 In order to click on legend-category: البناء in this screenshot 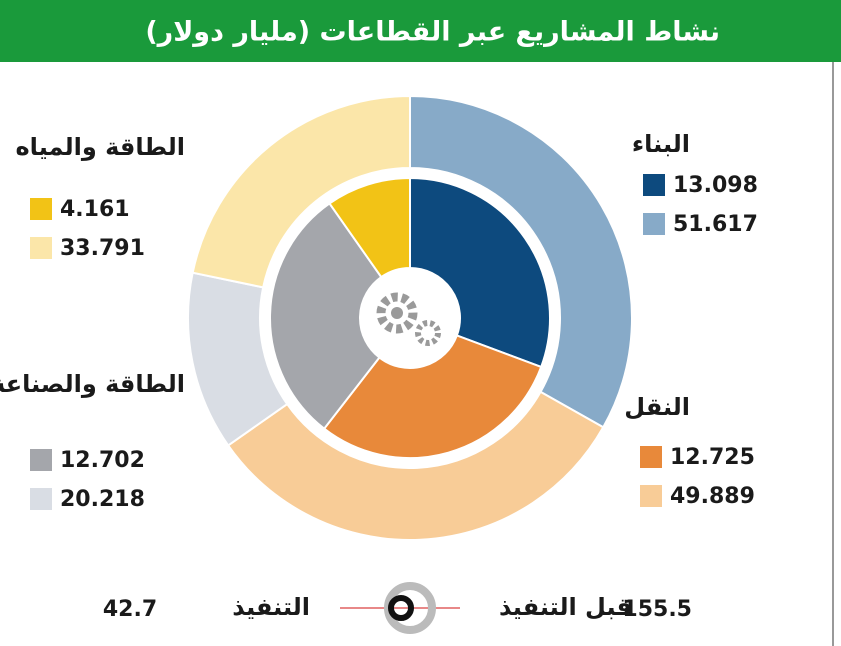, I will do `click(661, 144)`.